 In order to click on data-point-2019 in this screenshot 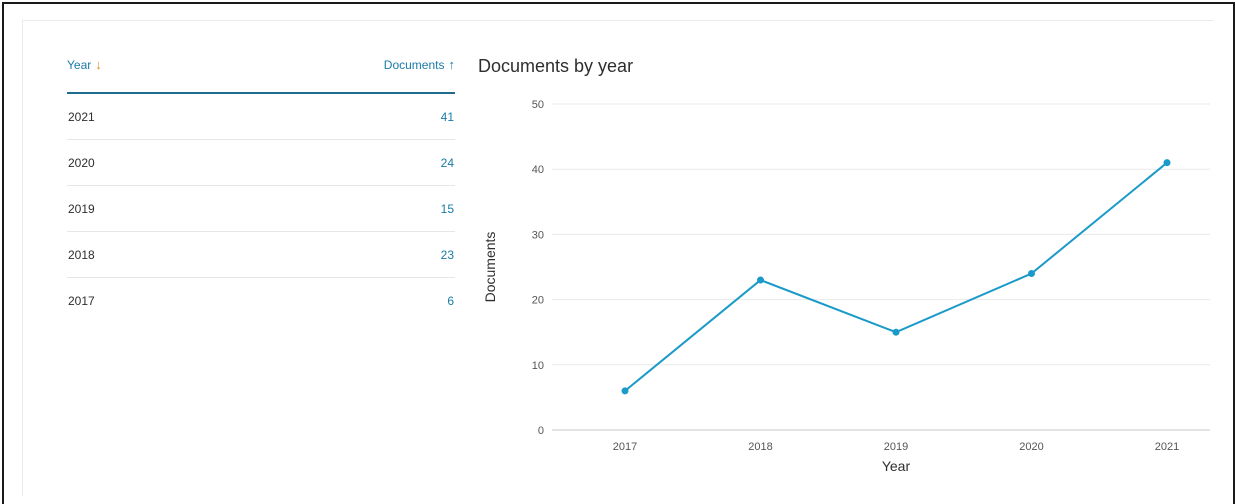, I will do `click(896, 332)`.